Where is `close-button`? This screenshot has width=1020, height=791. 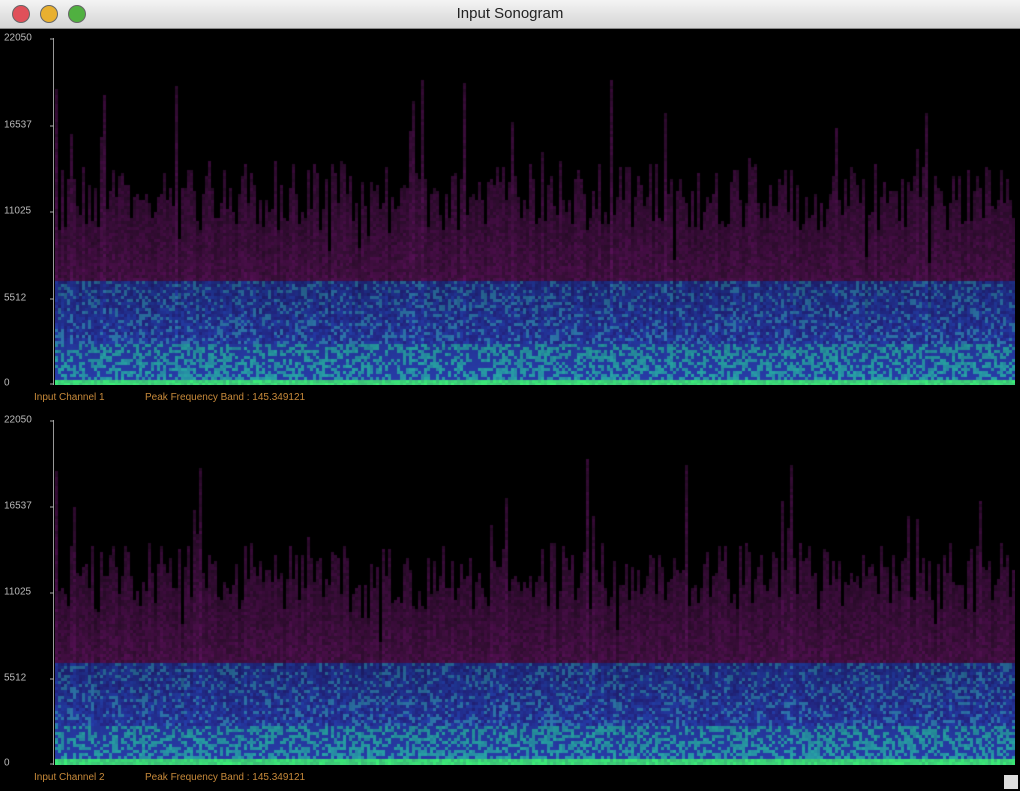 close-button is located at coordinates (21, 14).